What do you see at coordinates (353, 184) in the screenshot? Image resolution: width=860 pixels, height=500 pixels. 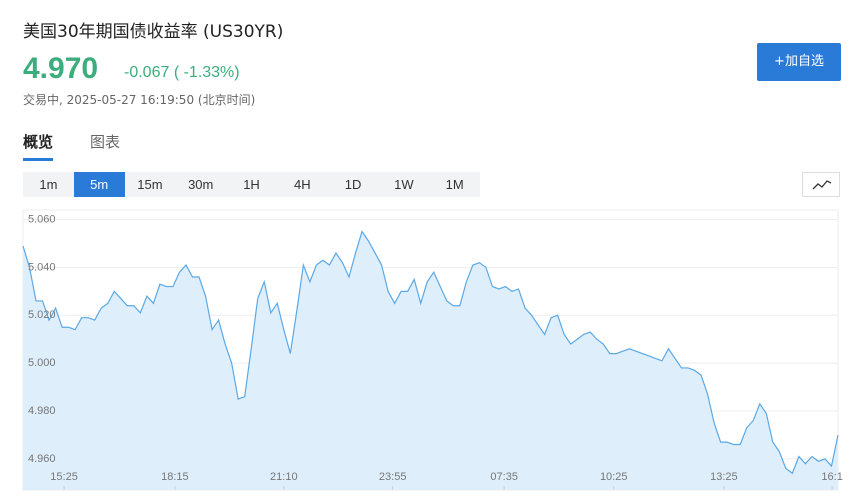 I see `interval-button: 1D` at bounding box center [353, 184].